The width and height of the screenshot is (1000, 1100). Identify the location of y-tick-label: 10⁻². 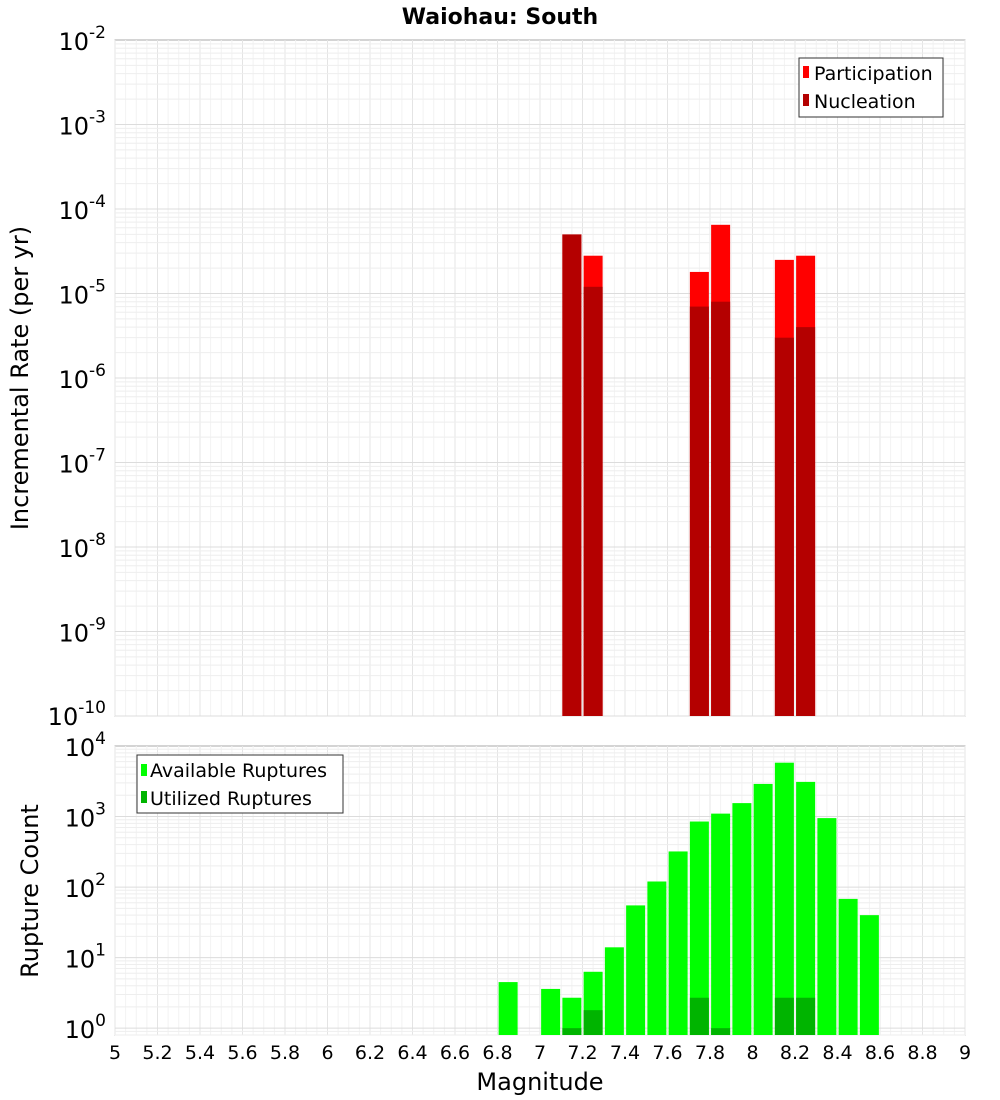
(83, 39).